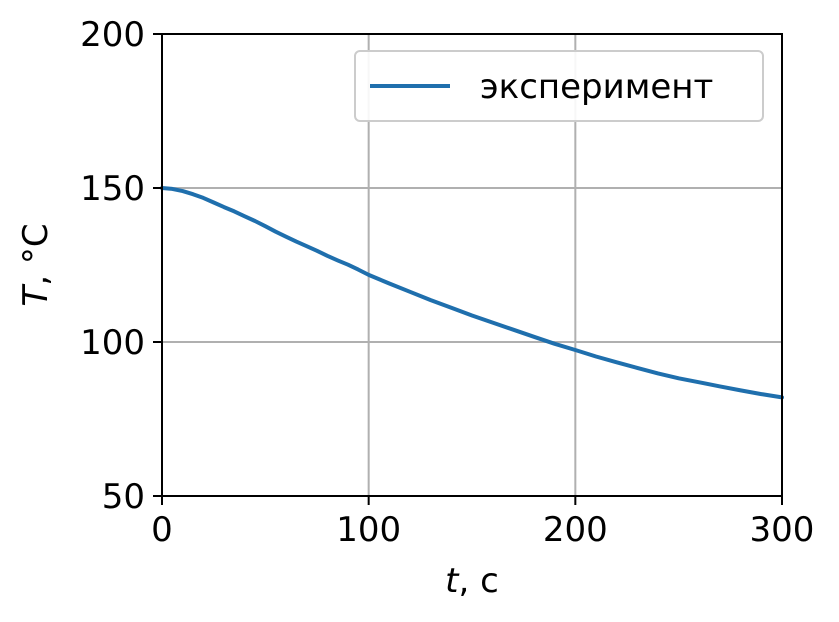 This screenshot has height=622, width=839. I want to click on x-tick-label: 100, so click(368, 530).